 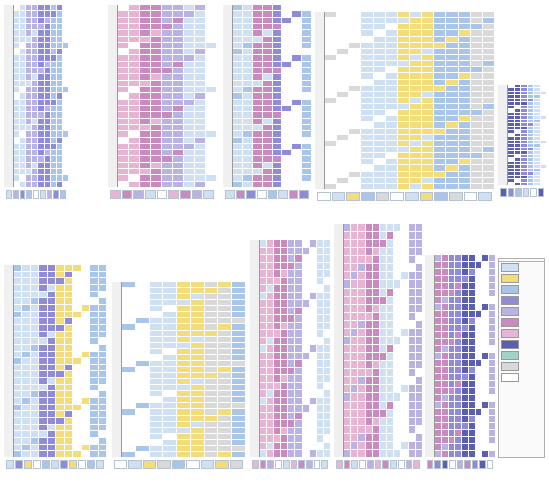 What do you see at coordinates (378, 464) in the screenshot?
I see `unit-type-bar` at bounding box center [378, 464].